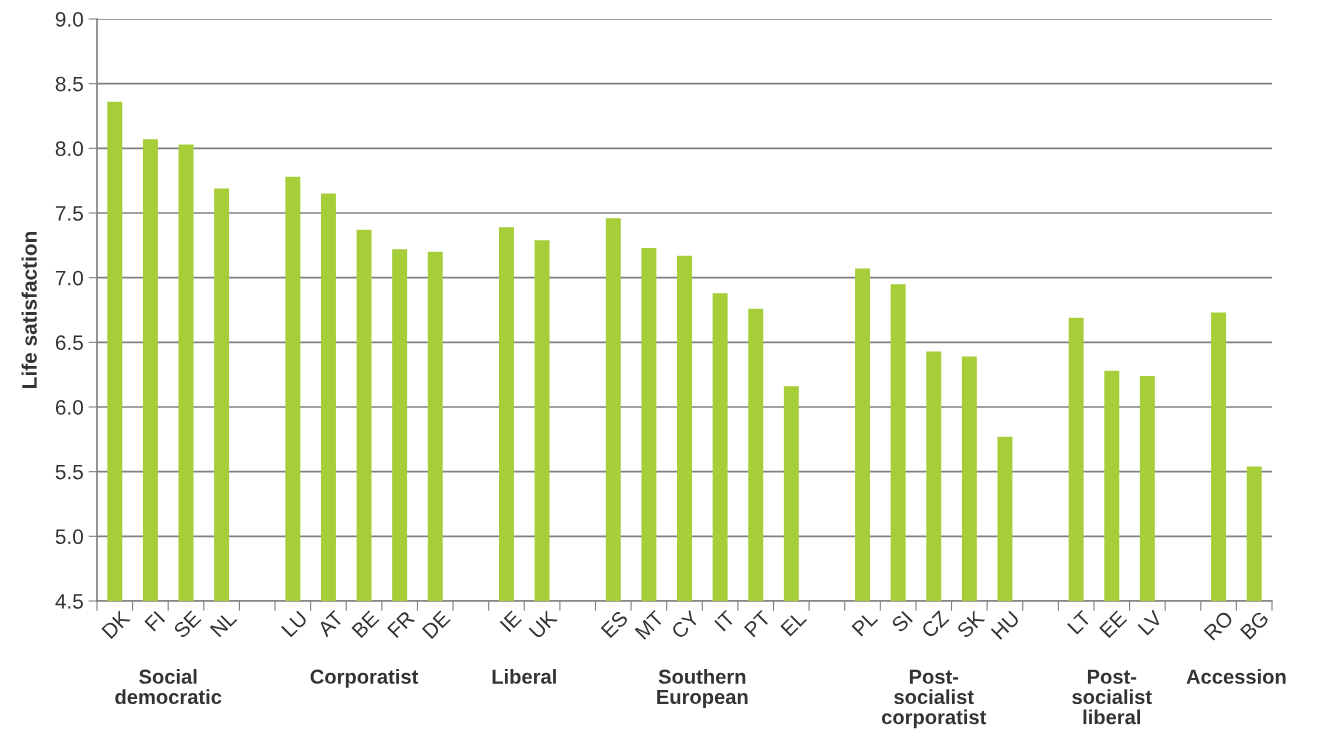  Describe the element at coordinates (69, 278) in the screenshot. I see `y-tick-label: 7.0` at that location.